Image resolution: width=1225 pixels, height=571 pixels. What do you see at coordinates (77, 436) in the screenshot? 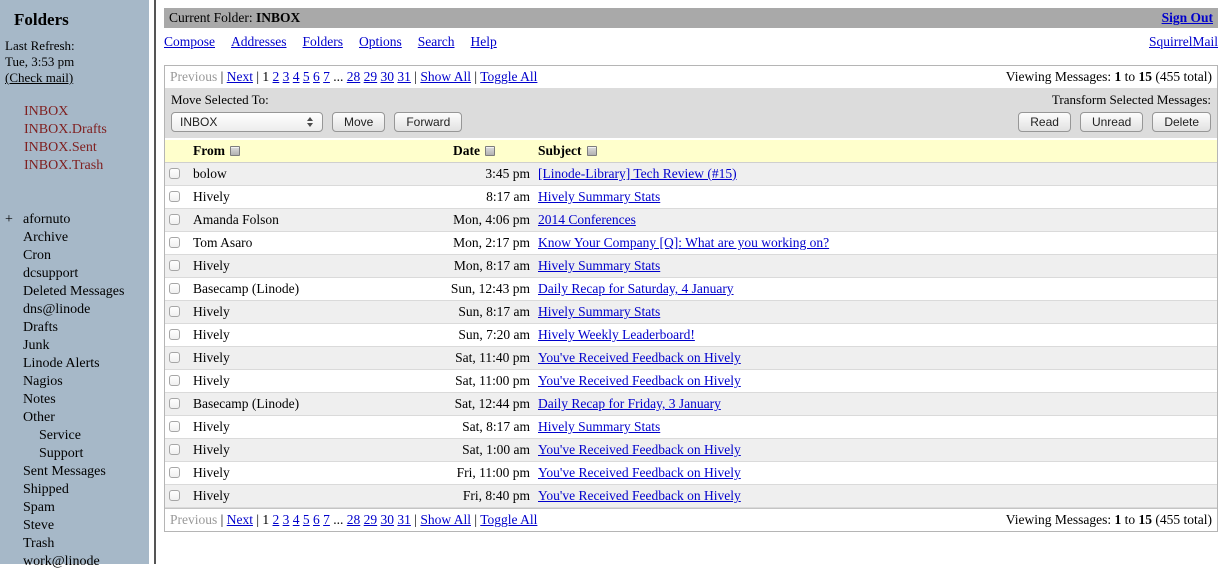
I see `sidebar-folder-service: Service` at bounding box center [77, 436].